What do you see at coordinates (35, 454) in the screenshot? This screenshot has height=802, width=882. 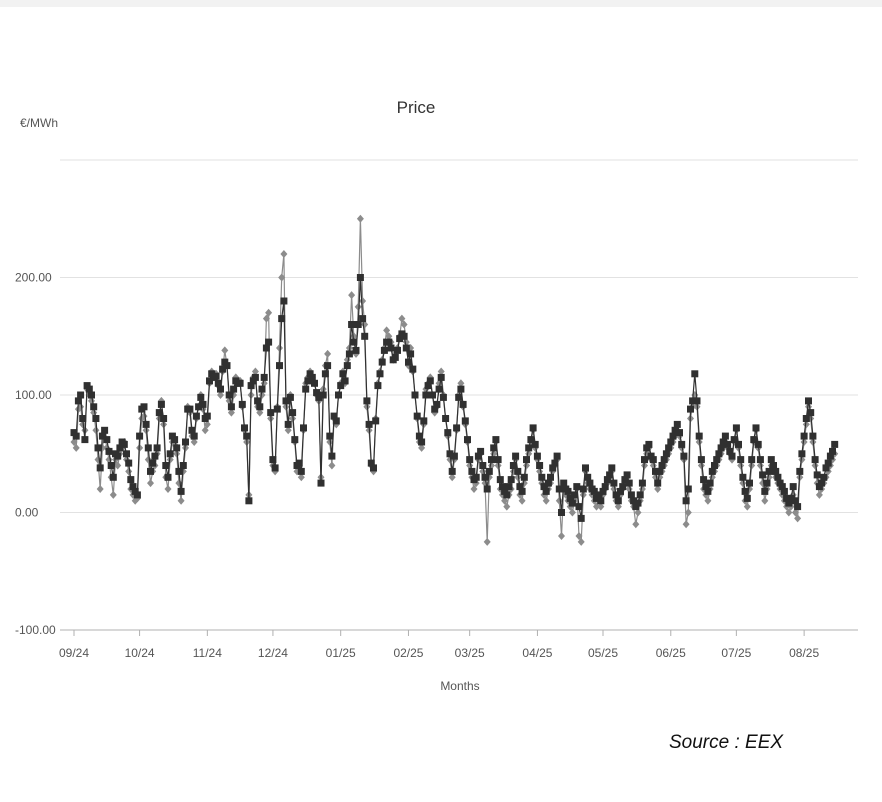 I see `y-axis-ticks: -100.00 0.00 100.00 200.00` at bounding box center [35, 454].